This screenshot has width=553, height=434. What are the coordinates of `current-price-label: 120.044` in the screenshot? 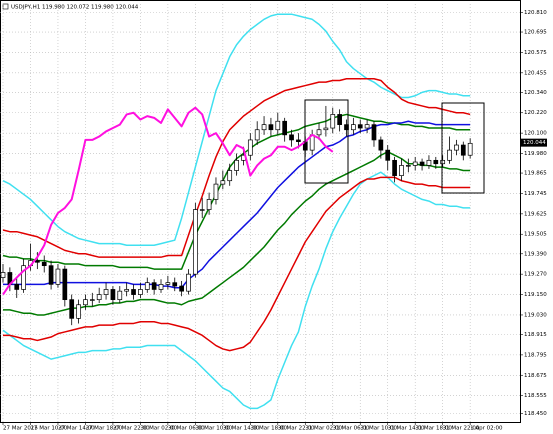 It's located at (534, 143).